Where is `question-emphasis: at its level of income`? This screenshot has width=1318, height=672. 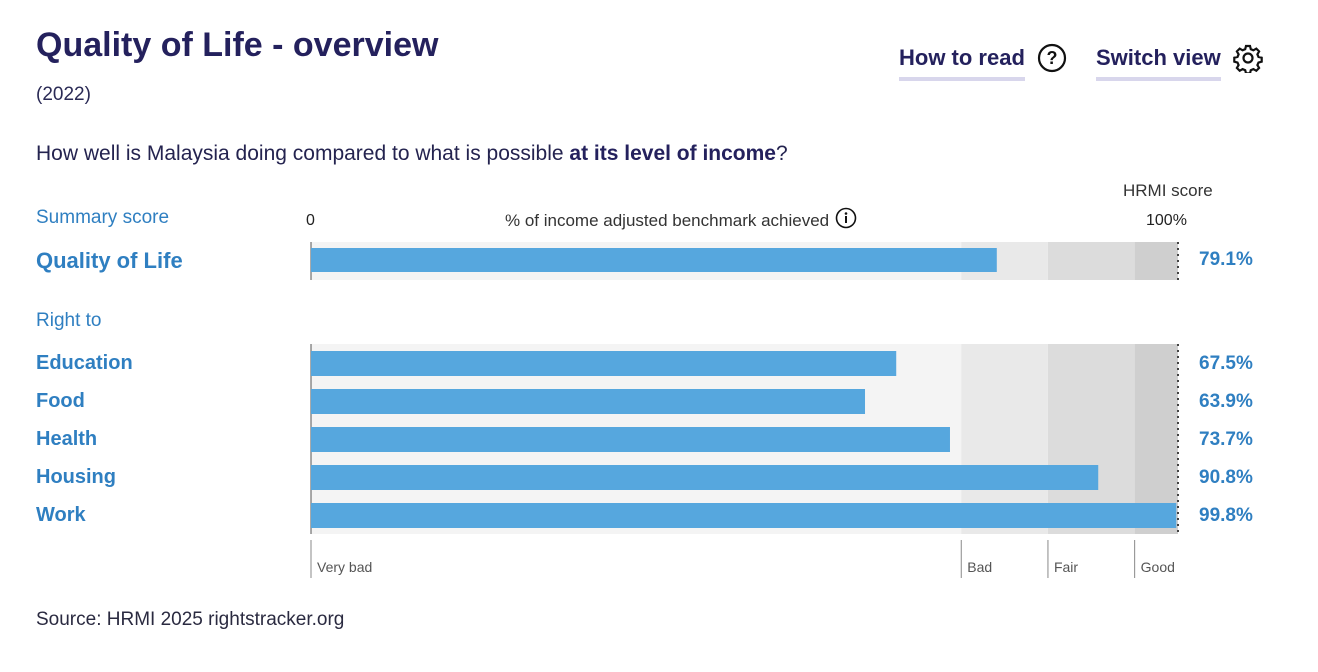 question-emphasis: at its level of income is located at coordinates (672, 153).